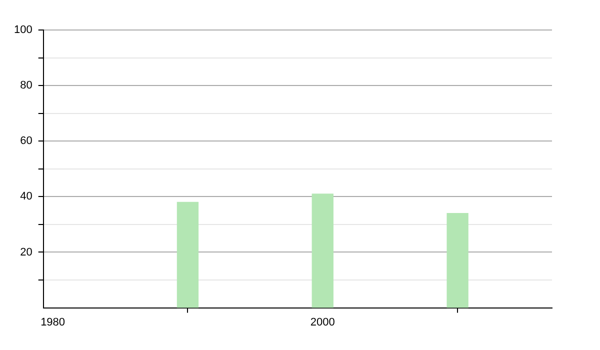 This screenshot has width=600, height=350. Describe the element at coordinates (322, 322) in the screenshot. I see `x-tick-label: 2000` at that location.